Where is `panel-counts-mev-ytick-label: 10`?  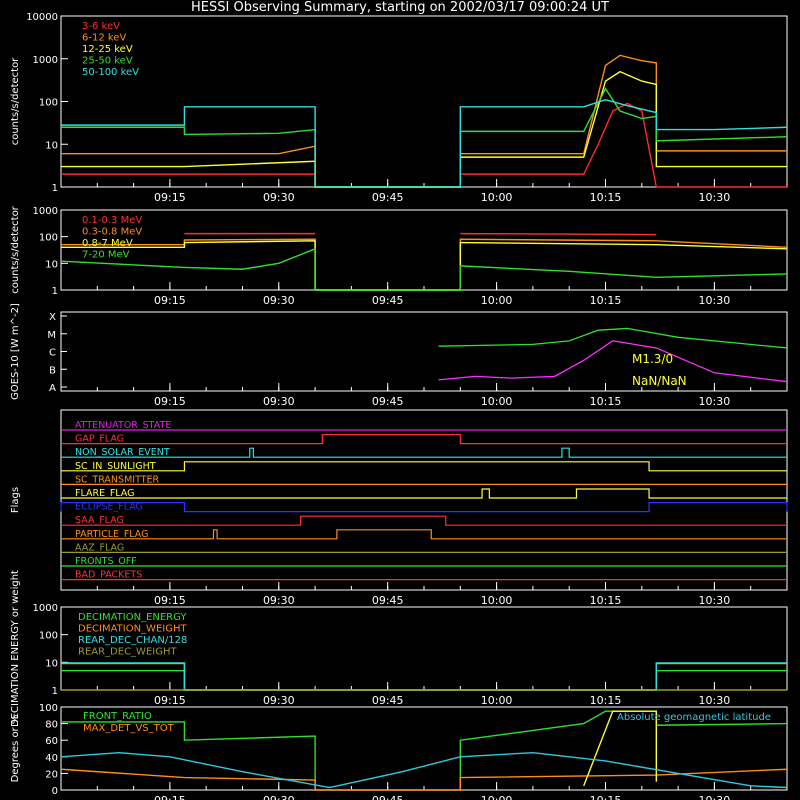
panel-counts-mev-ytick-label: 10 is located at coordinates (51, 264).